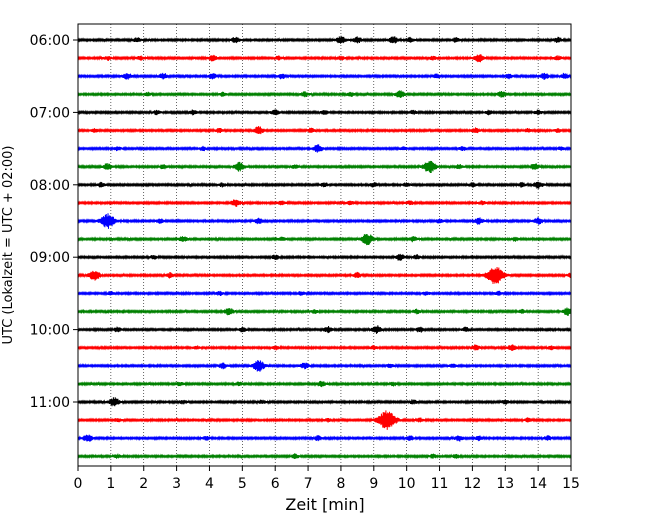 The image size is (650, 520). What do you see at coordinates (50, 41) in the screenshot?
I see `y-tick-label: 06:00` at bounding box center [50, 41].